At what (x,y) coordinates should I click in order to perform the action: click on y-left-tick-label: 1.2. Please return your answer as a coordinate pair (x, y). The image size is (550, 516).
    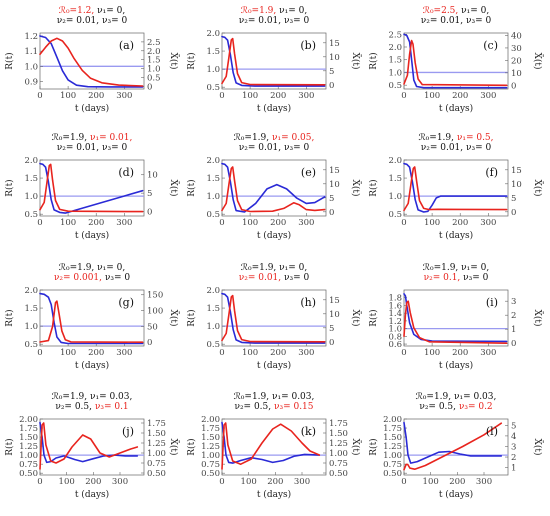
    Looking at the image, I should click on (31, 37).